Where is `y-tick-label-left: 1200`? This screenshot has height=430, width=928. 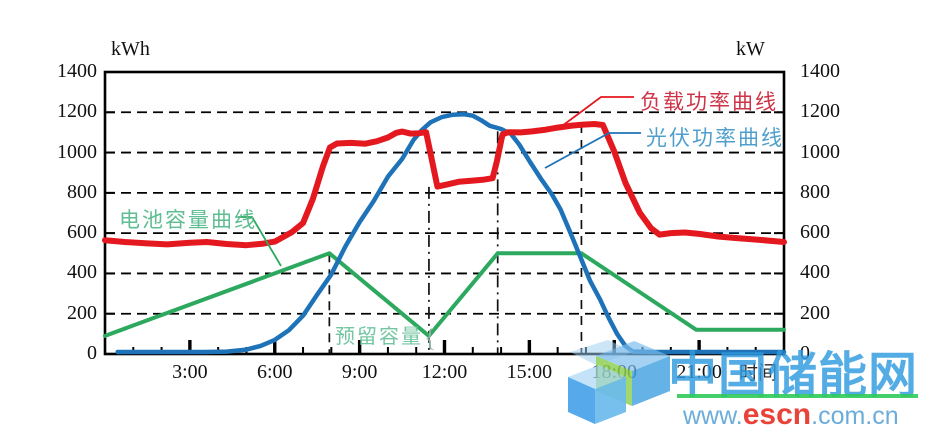 y-tick-label-left: 1200 is located at coordinates (77, 111).